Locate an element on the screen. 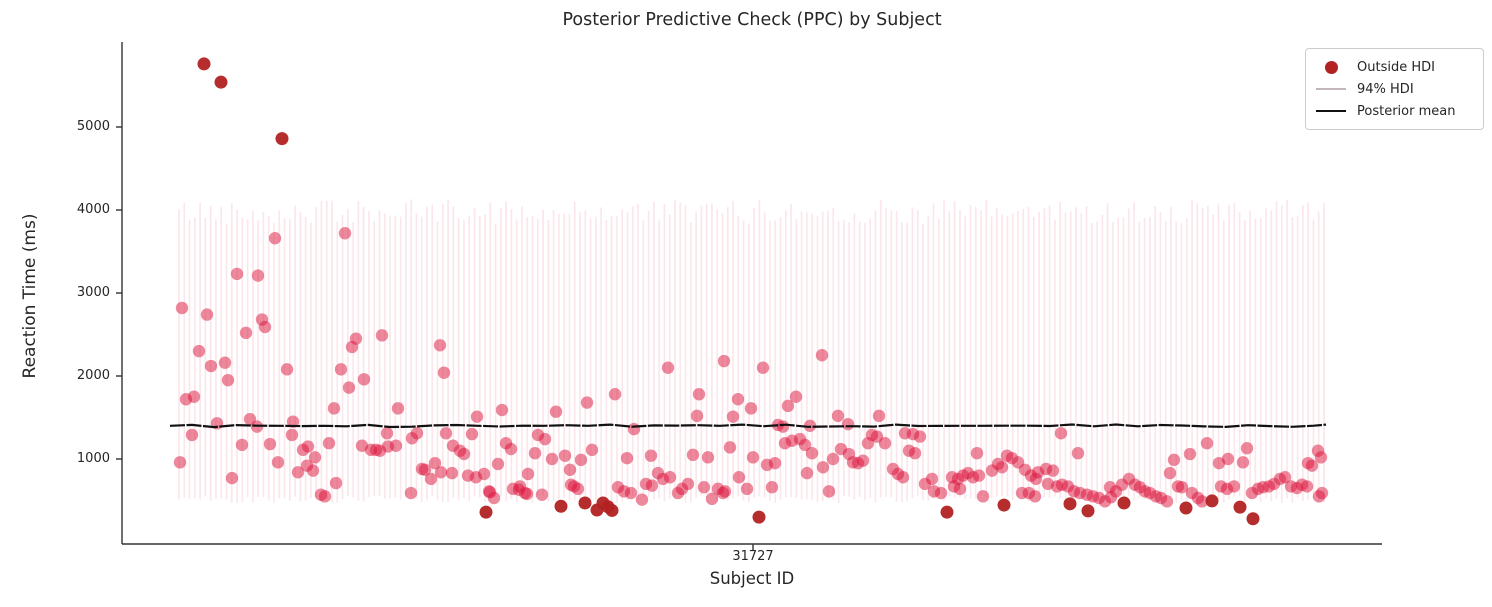 This screenshot has height=607, width=1492. legend-item: Outside HDI is located at coordinates (1393, 67).